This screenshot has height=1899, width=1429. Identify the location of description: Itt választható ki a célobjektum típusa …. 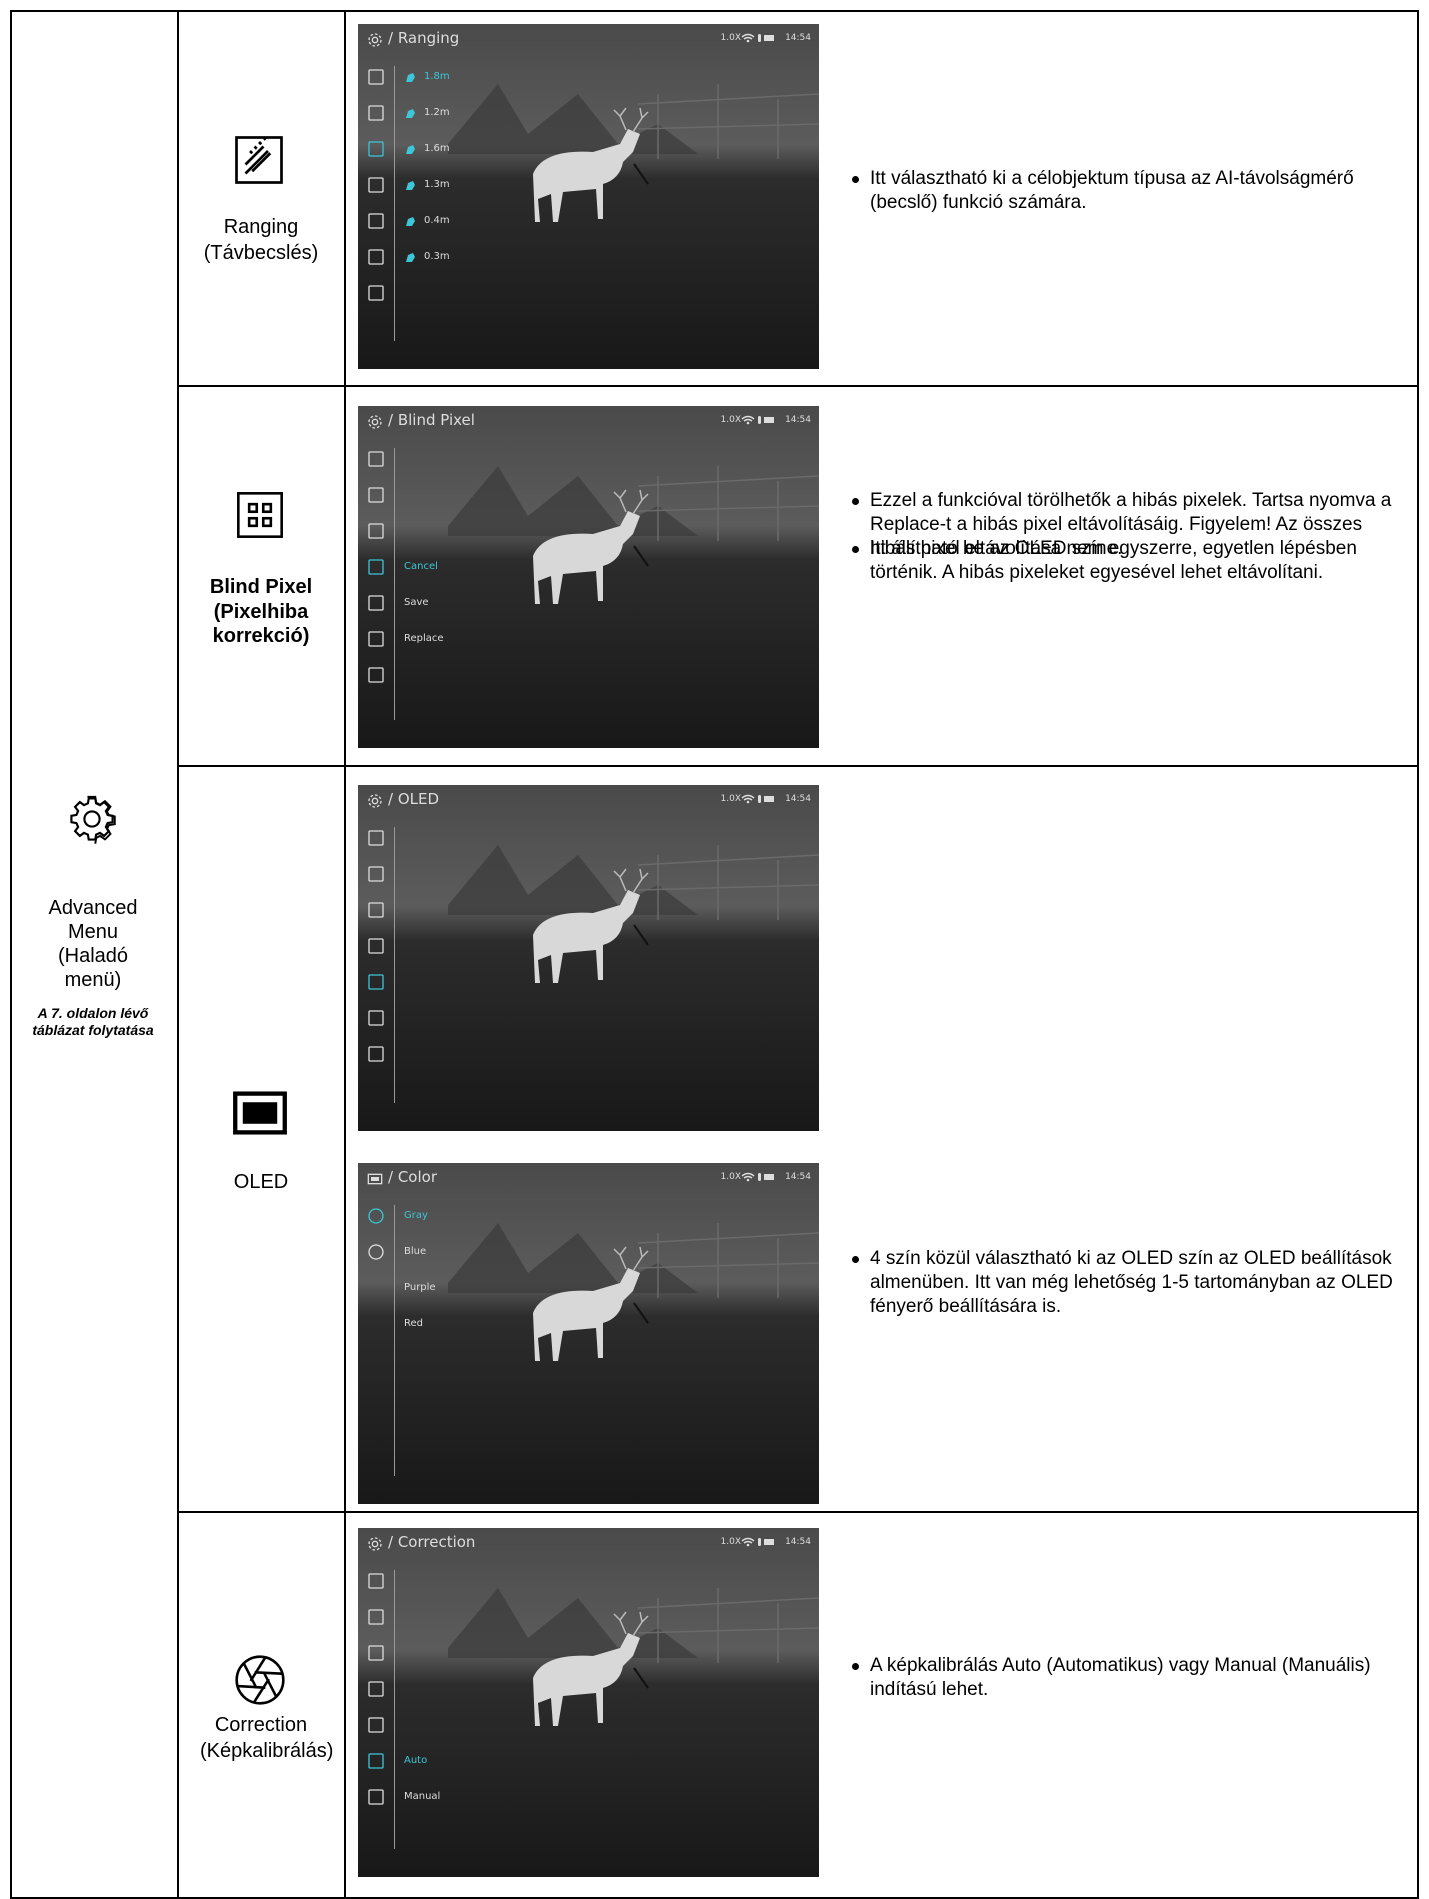
(1128, 191).